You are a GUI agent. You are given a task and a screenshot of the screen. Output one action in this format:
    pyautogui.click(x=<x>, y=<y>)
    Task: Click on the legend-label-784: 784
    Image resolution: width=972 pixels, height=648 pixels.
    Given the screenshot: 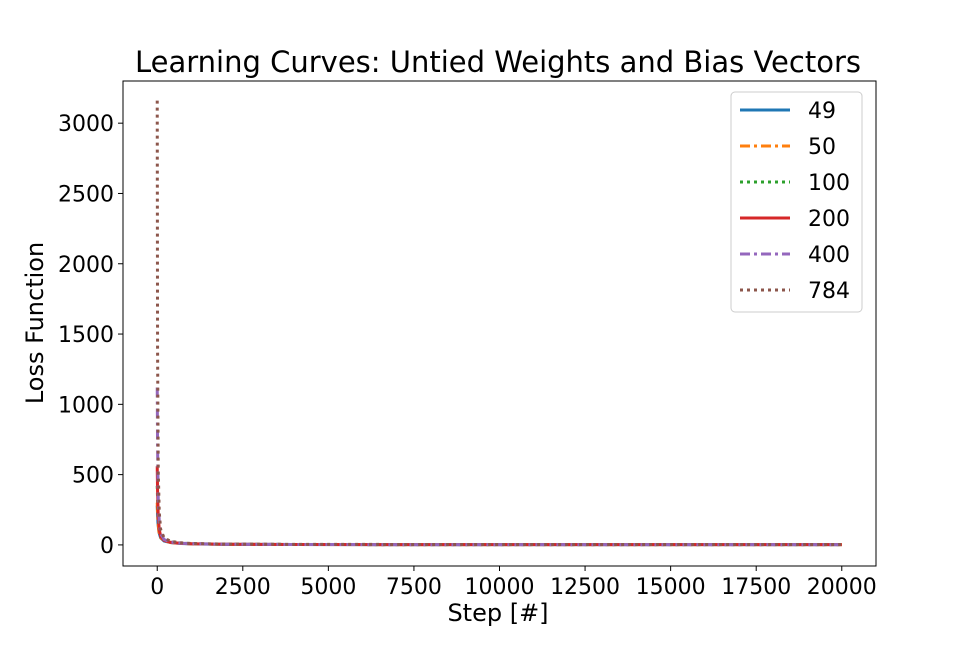 What is the action you would take?
    pyautogui.click(x=829, y=291)
    